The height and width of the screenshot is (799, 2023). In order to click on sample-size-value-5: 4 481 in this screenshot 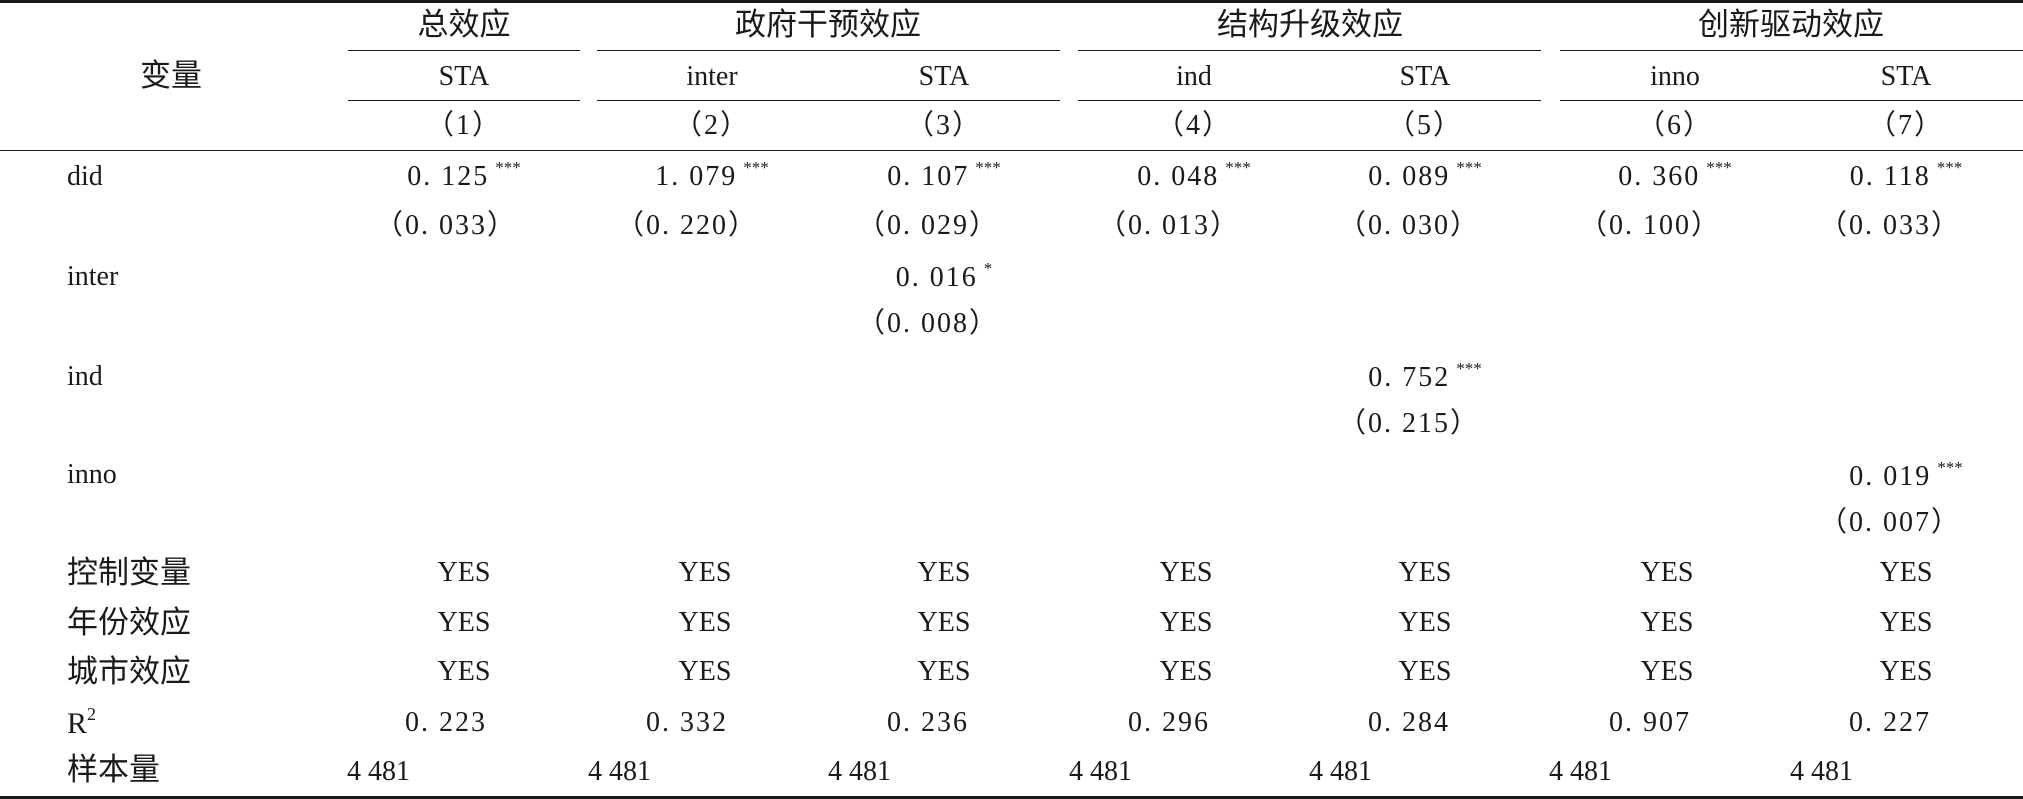, I will do `click(1340, 771)`.